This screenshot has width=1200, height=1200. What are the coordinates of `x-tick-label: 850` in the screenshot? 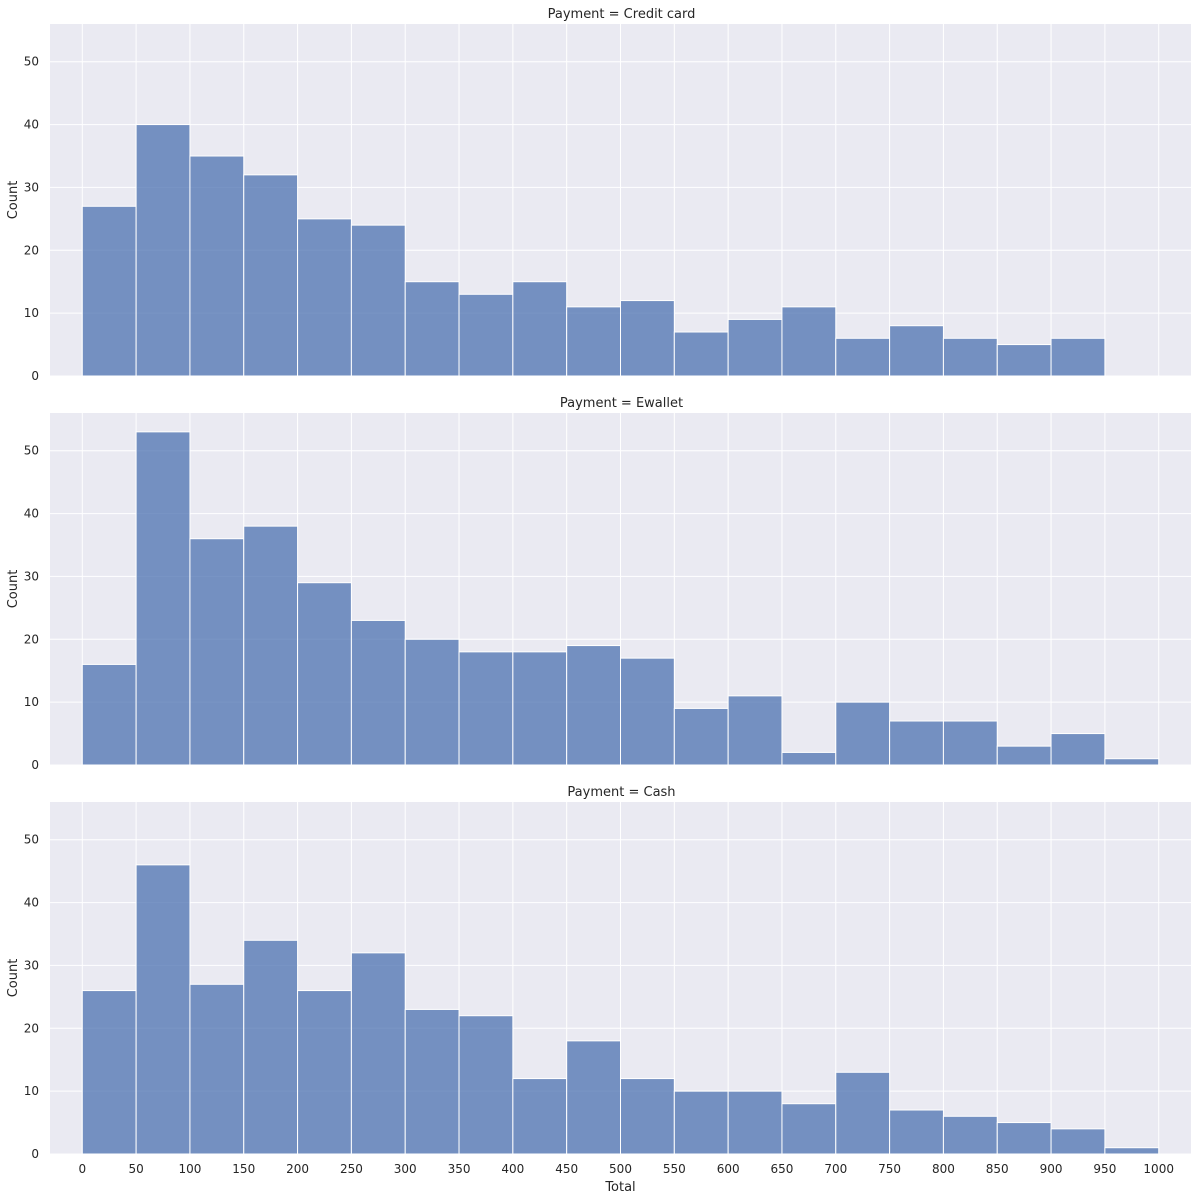 It's located at (997, 1169).